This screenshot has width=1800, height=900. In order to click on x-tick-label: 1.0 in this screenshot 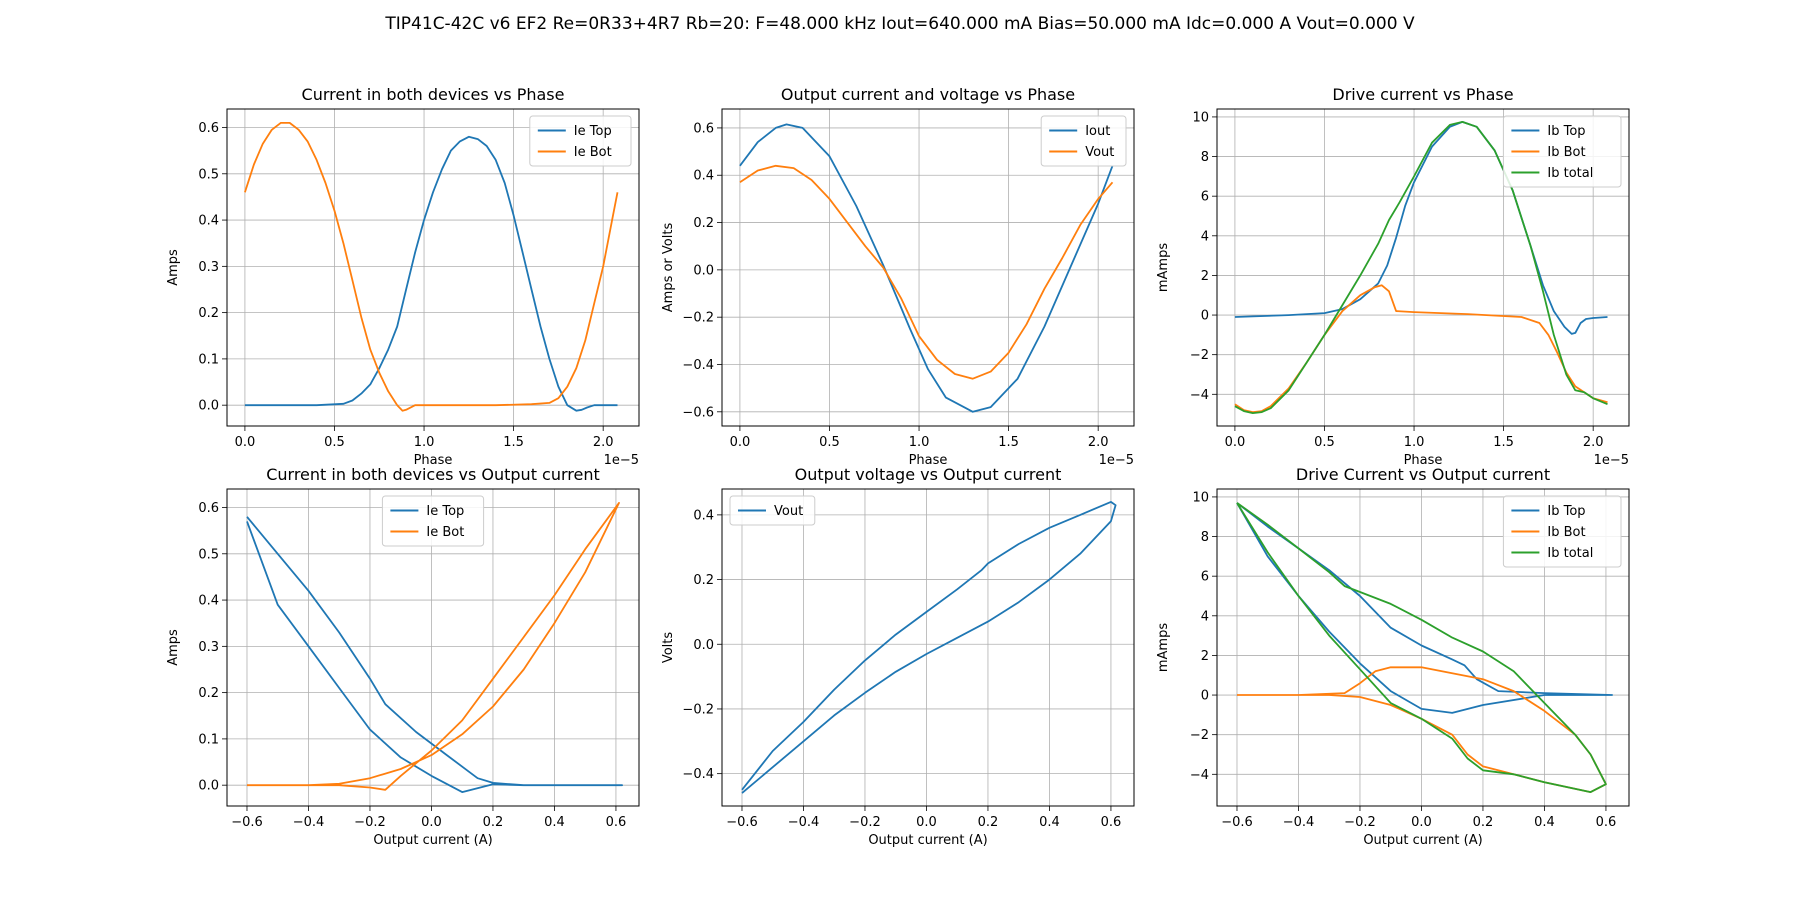, I will do `click(424, 442)`.